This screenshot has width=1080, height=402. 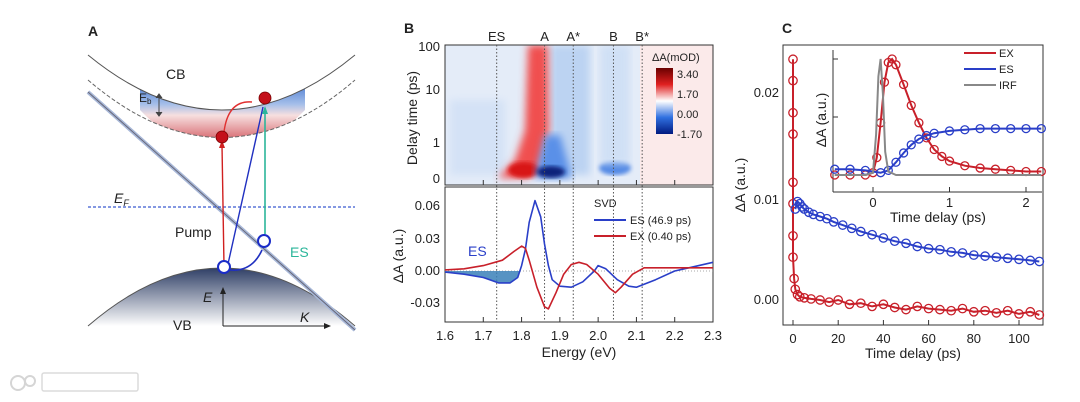 I want to click on y-axis-label: Delay time (ps), so click(x=412, y=118).